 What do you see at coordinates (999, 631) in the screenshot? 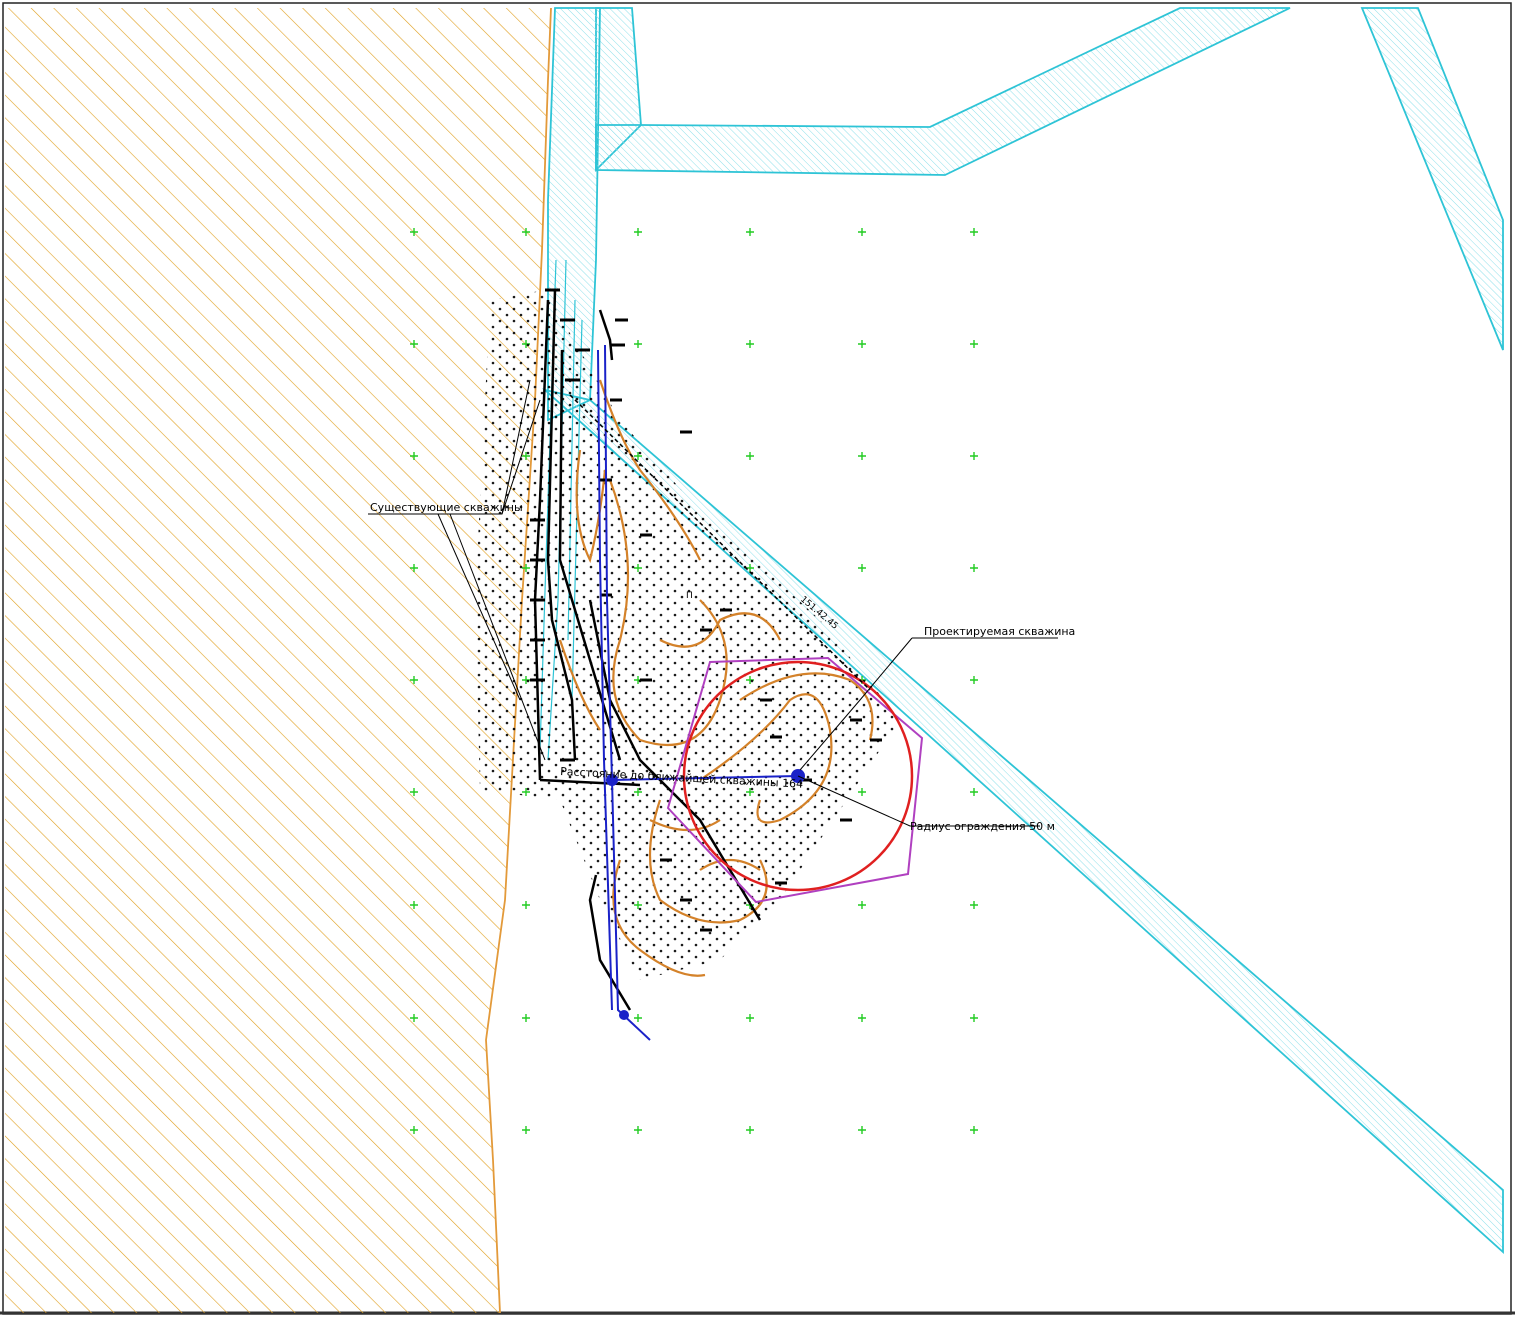
I see `label-projected-well: Проектируемая скважина` at bounding box center [999, 631].